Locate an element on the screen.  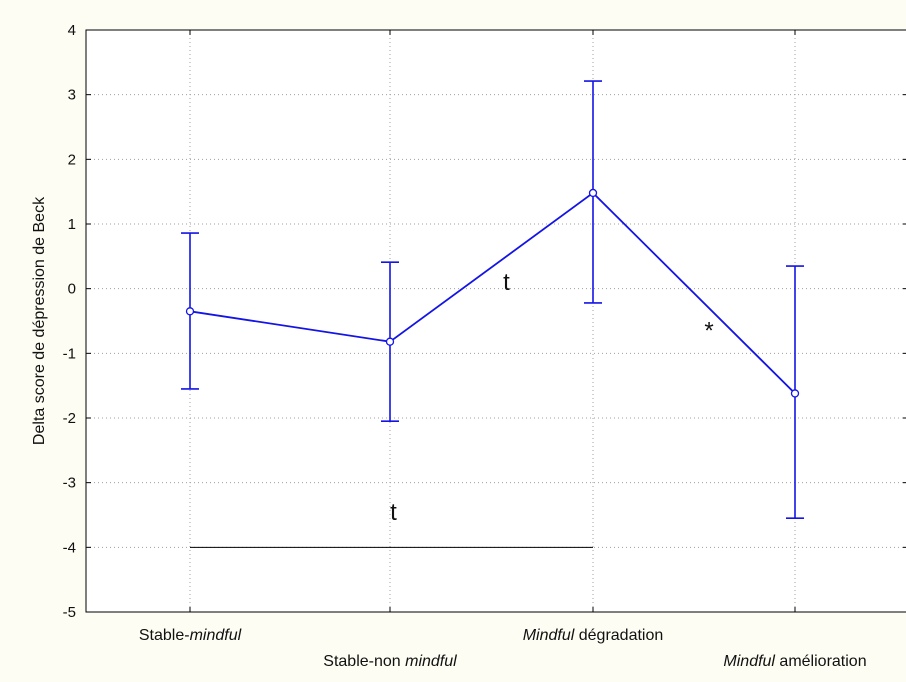
x-category-label: Stable-mindful is located at coordinates (190, 635).